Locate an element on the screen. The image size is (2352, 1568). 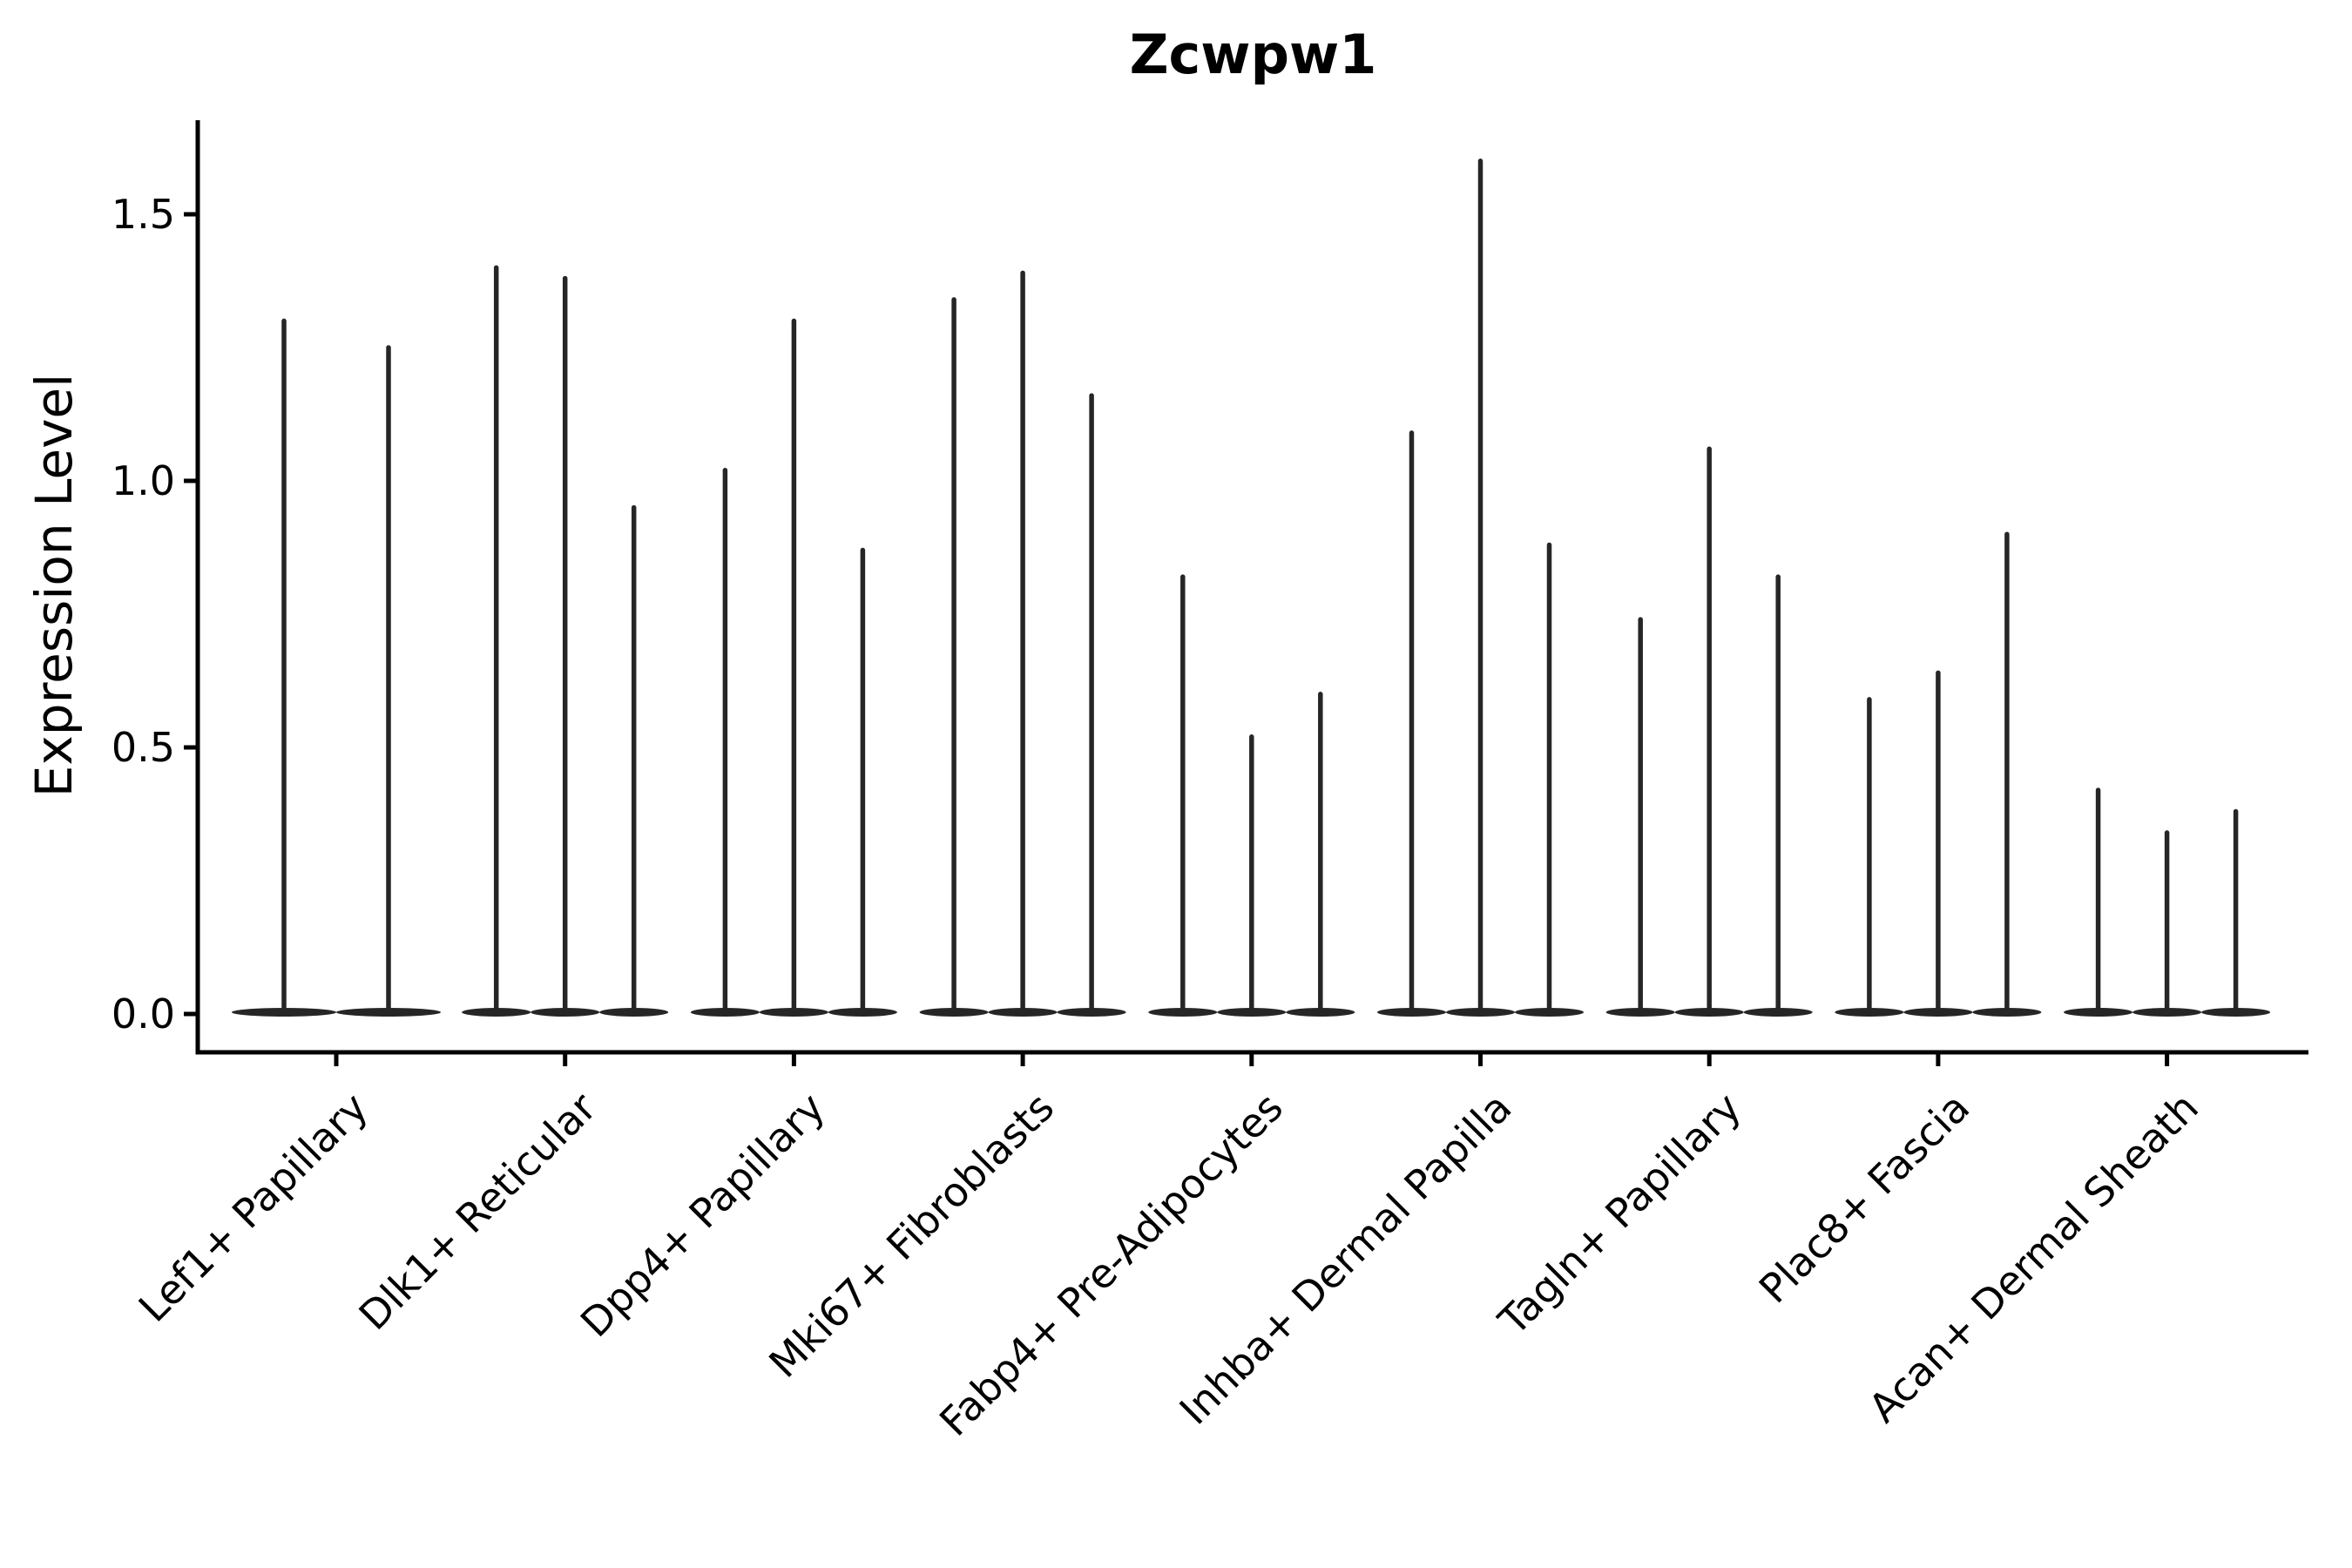
y-tick-label: 1.5 is located at coordinates (143, 215).